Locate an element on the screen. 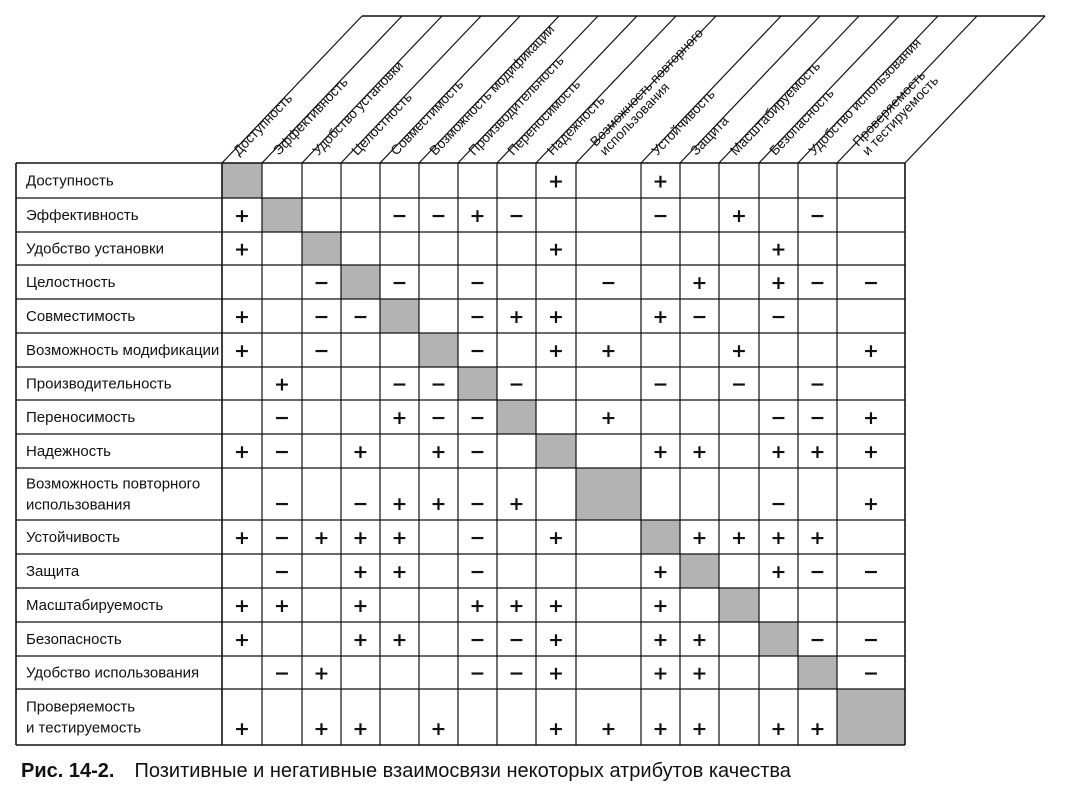  row-header-label: Масштабируемость is located at coordinates (94, 605).